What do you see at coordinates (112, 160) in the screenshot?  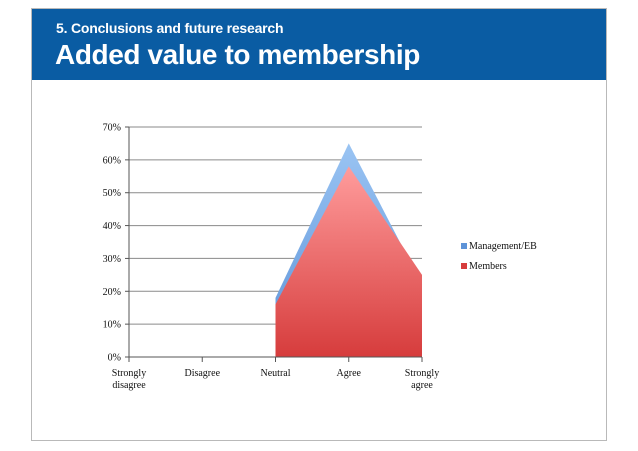 I see `y-tick-label: 60%` at bounding box center [112, 160].